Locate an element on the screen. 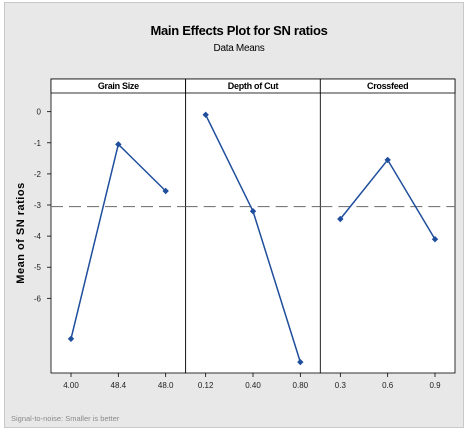  y-tick-label: -2 is located at coordinates (38, 174).